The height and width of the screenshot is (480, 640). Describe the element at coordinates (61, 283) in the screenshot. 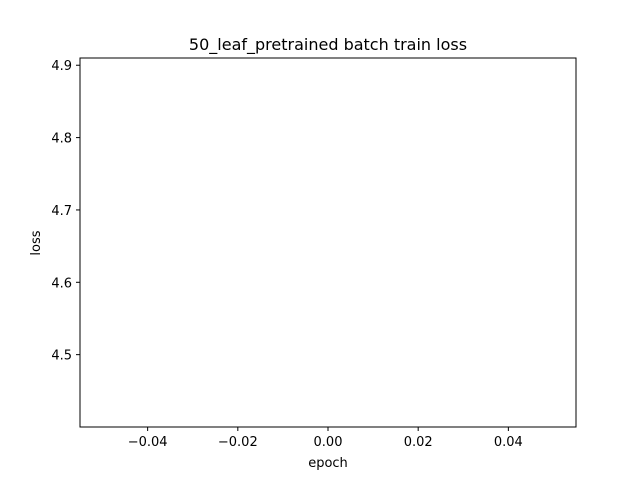

I see `y-tick-label: 4.6` at that location.